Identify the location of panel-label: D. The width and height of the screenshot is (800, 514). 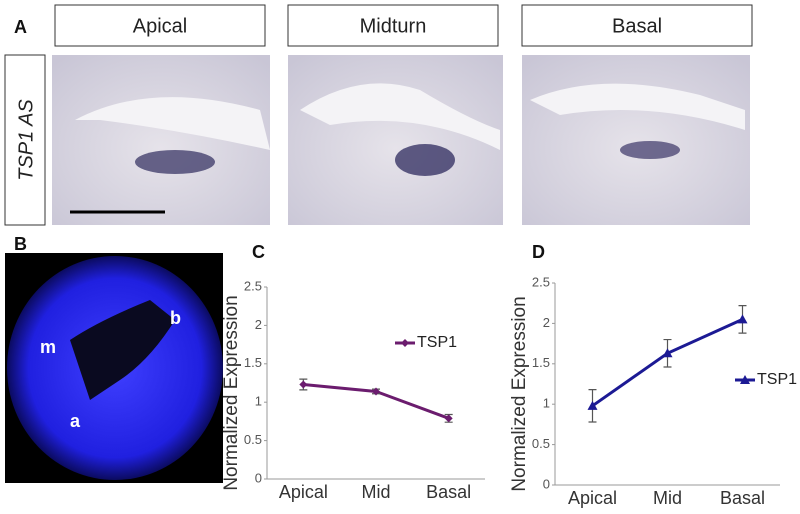
(538, 252).